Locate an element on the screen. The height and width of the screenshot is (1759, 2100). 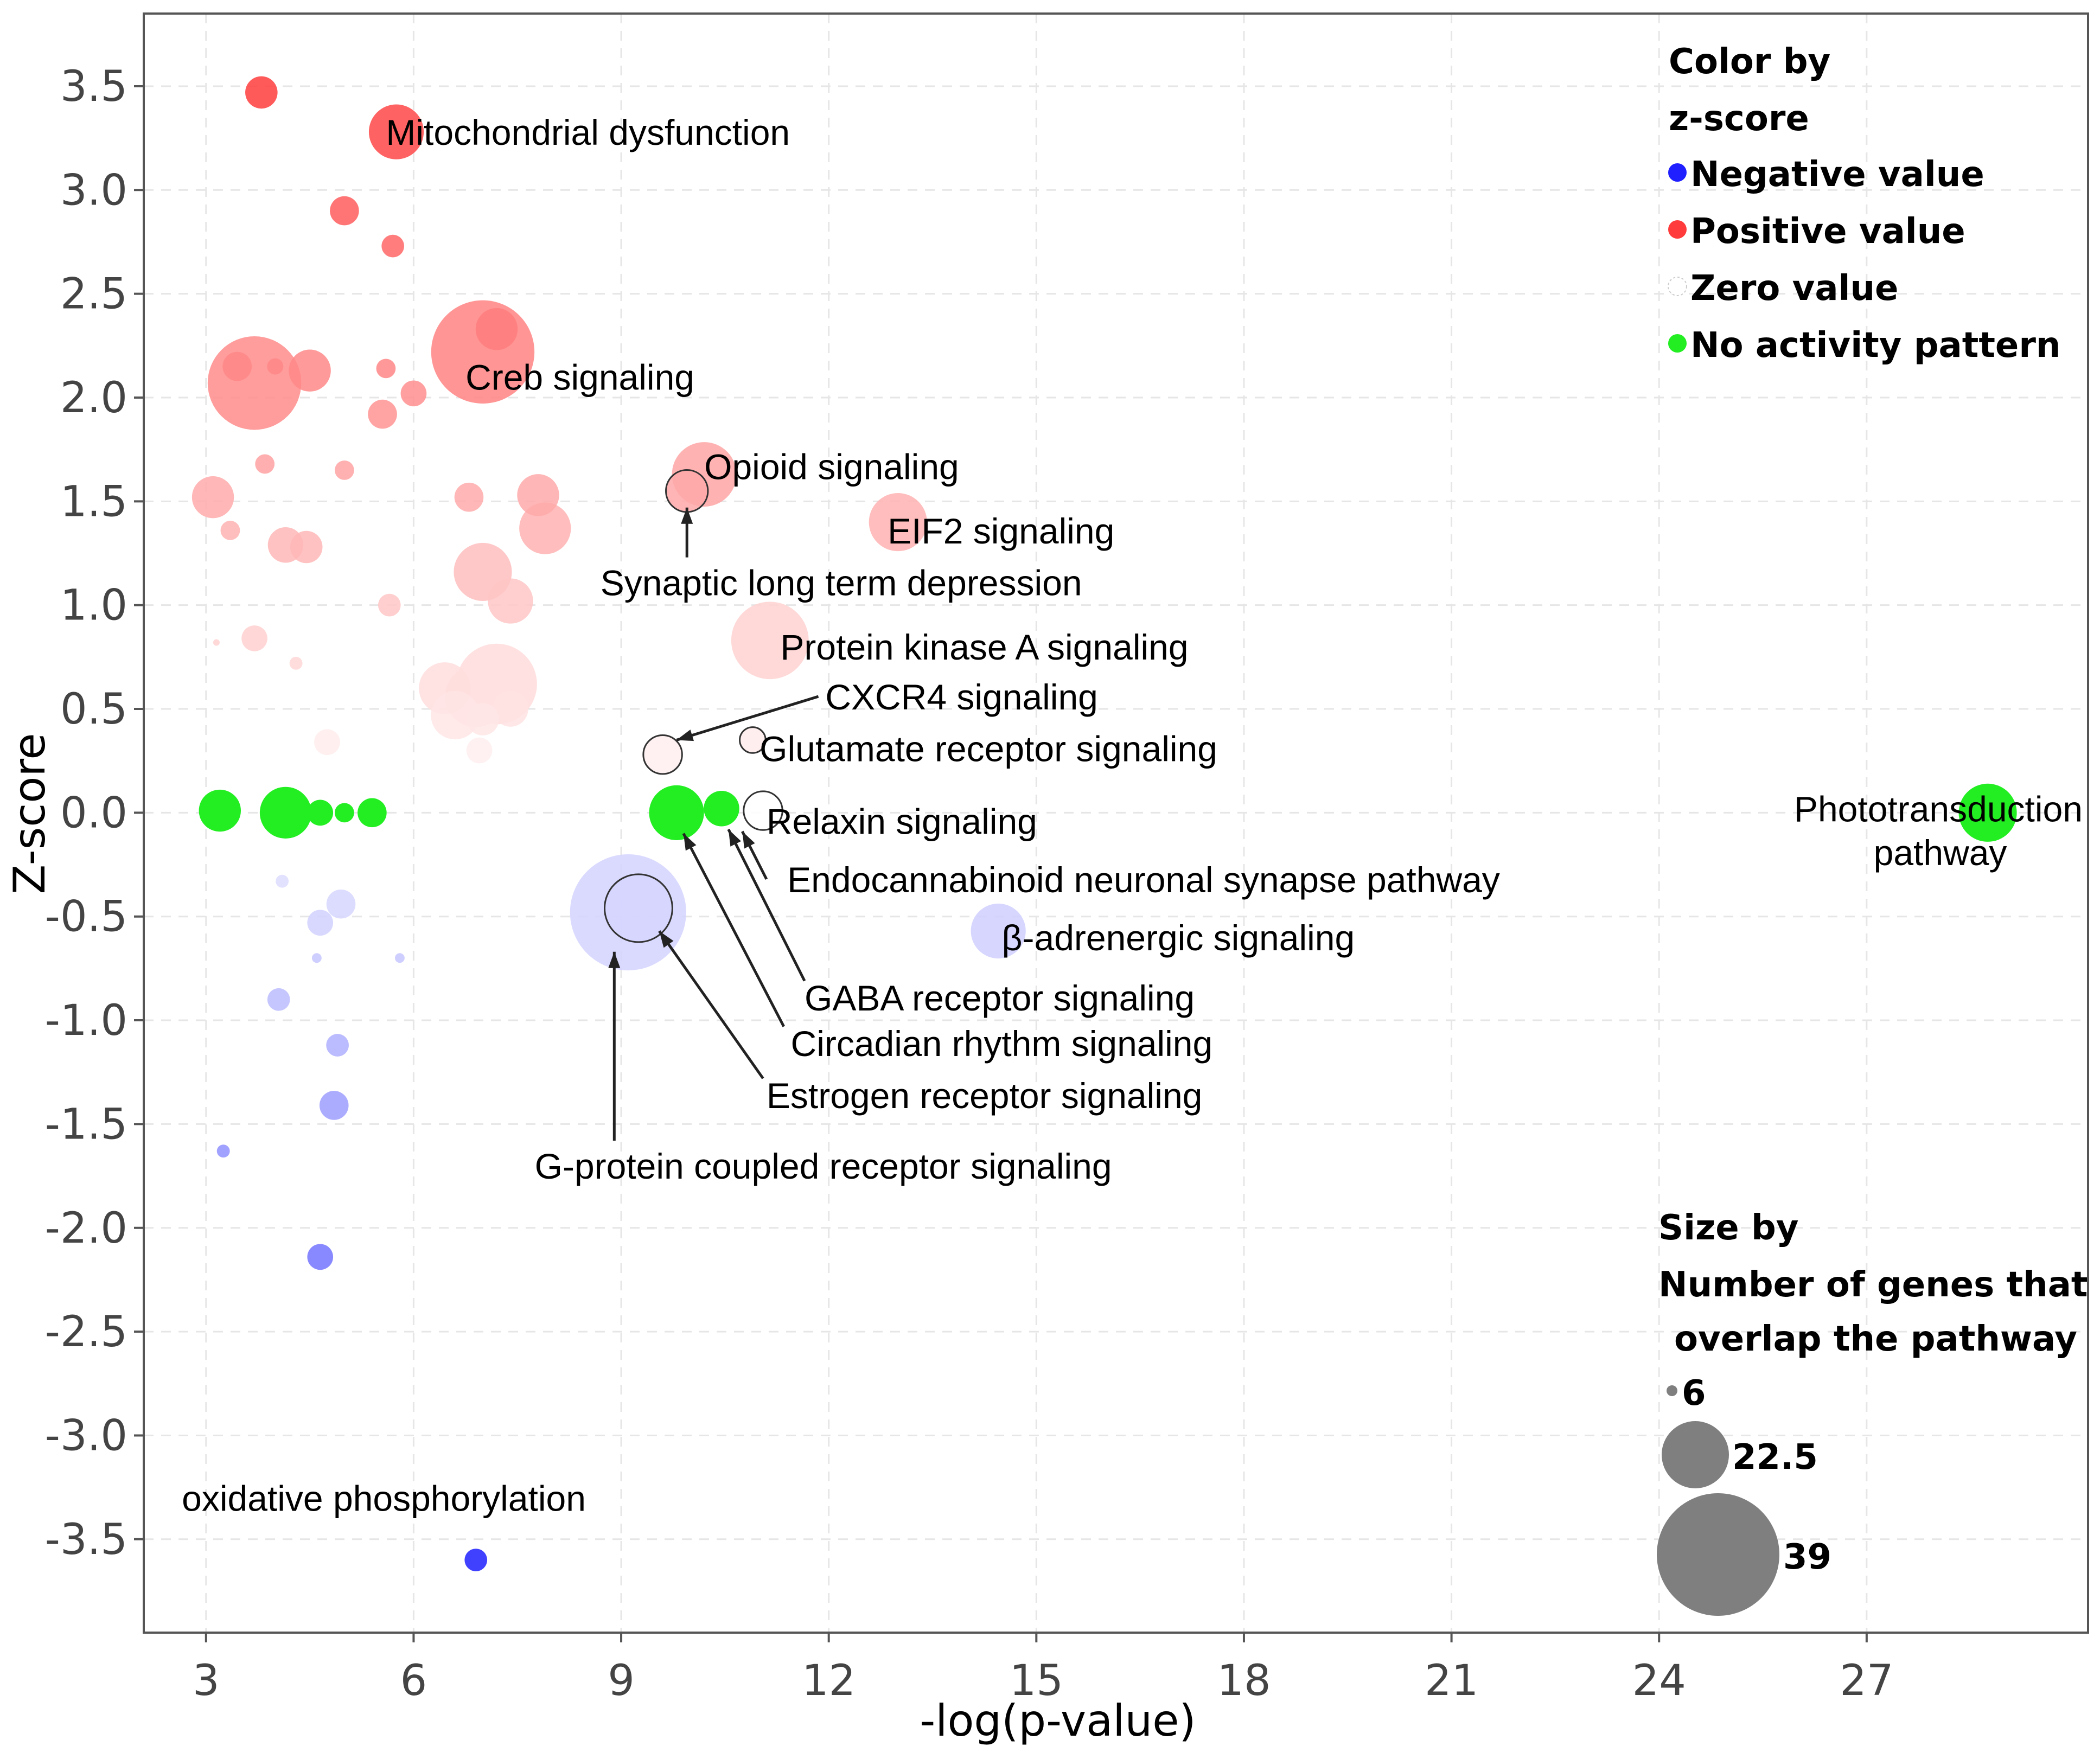
x-axis-title: -log(p-value) is located at coordinates (1058, 1721).